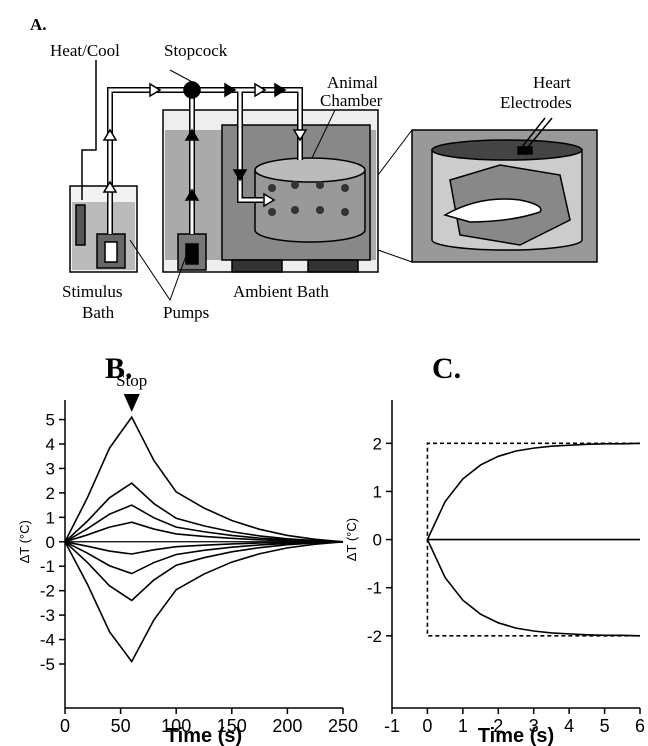 This screenshot has height=746, width=648. What do you see at coordinates (507, 150) in the screenshot?
I see `inset-top` at bounding box center [507, 150].